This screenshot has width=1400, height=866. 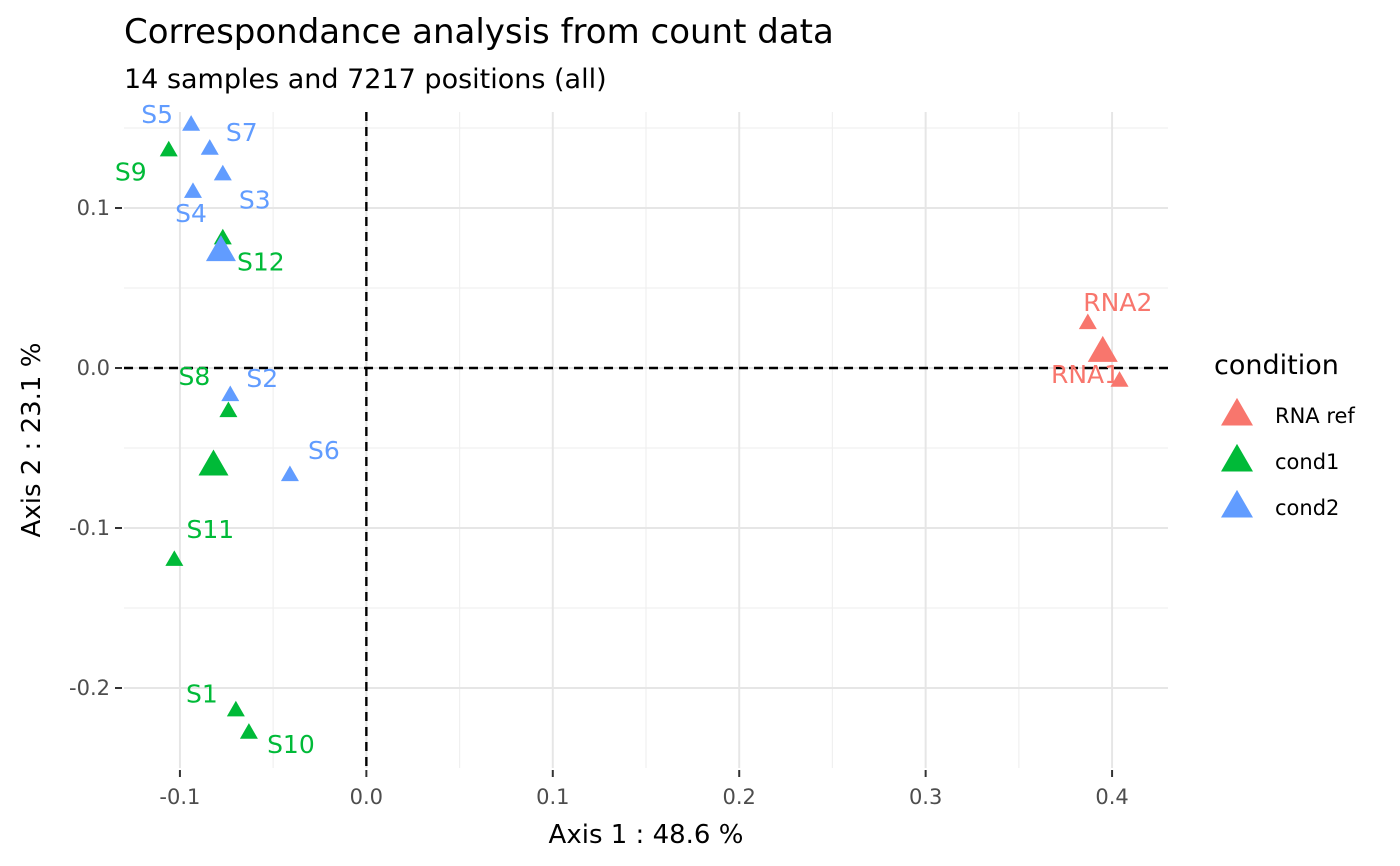 What do you see at coordinates (1237, 457) in the screenshot?
I see `legend-key-cond1` at bounding box center [1237, 457].